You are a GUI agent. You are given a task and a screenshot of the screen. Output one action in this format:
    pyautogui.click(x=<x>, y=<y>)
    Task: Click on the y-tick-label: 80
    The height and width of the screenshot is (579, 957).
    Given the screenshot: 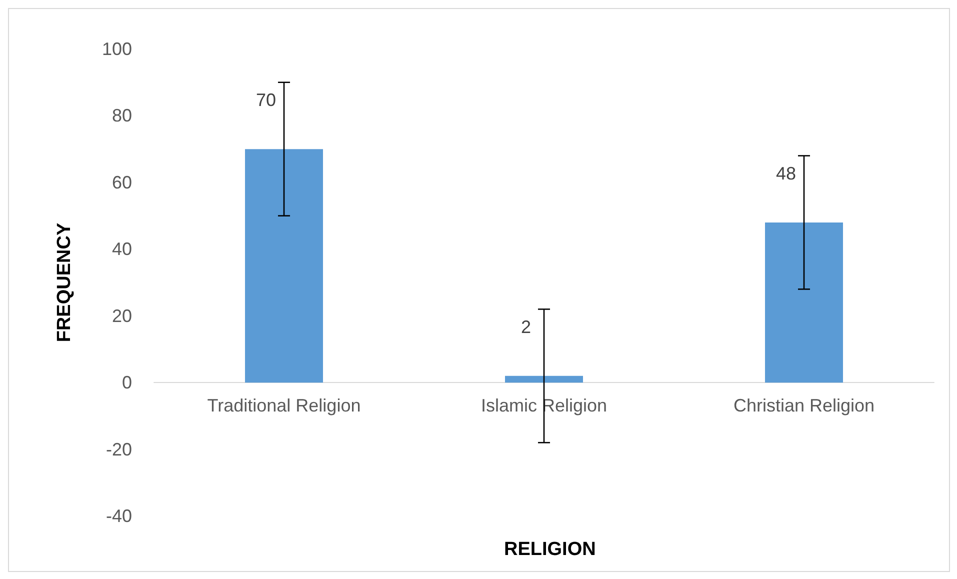 What is the action you would take?
    pyautogui.click(x=122, y=116)
    